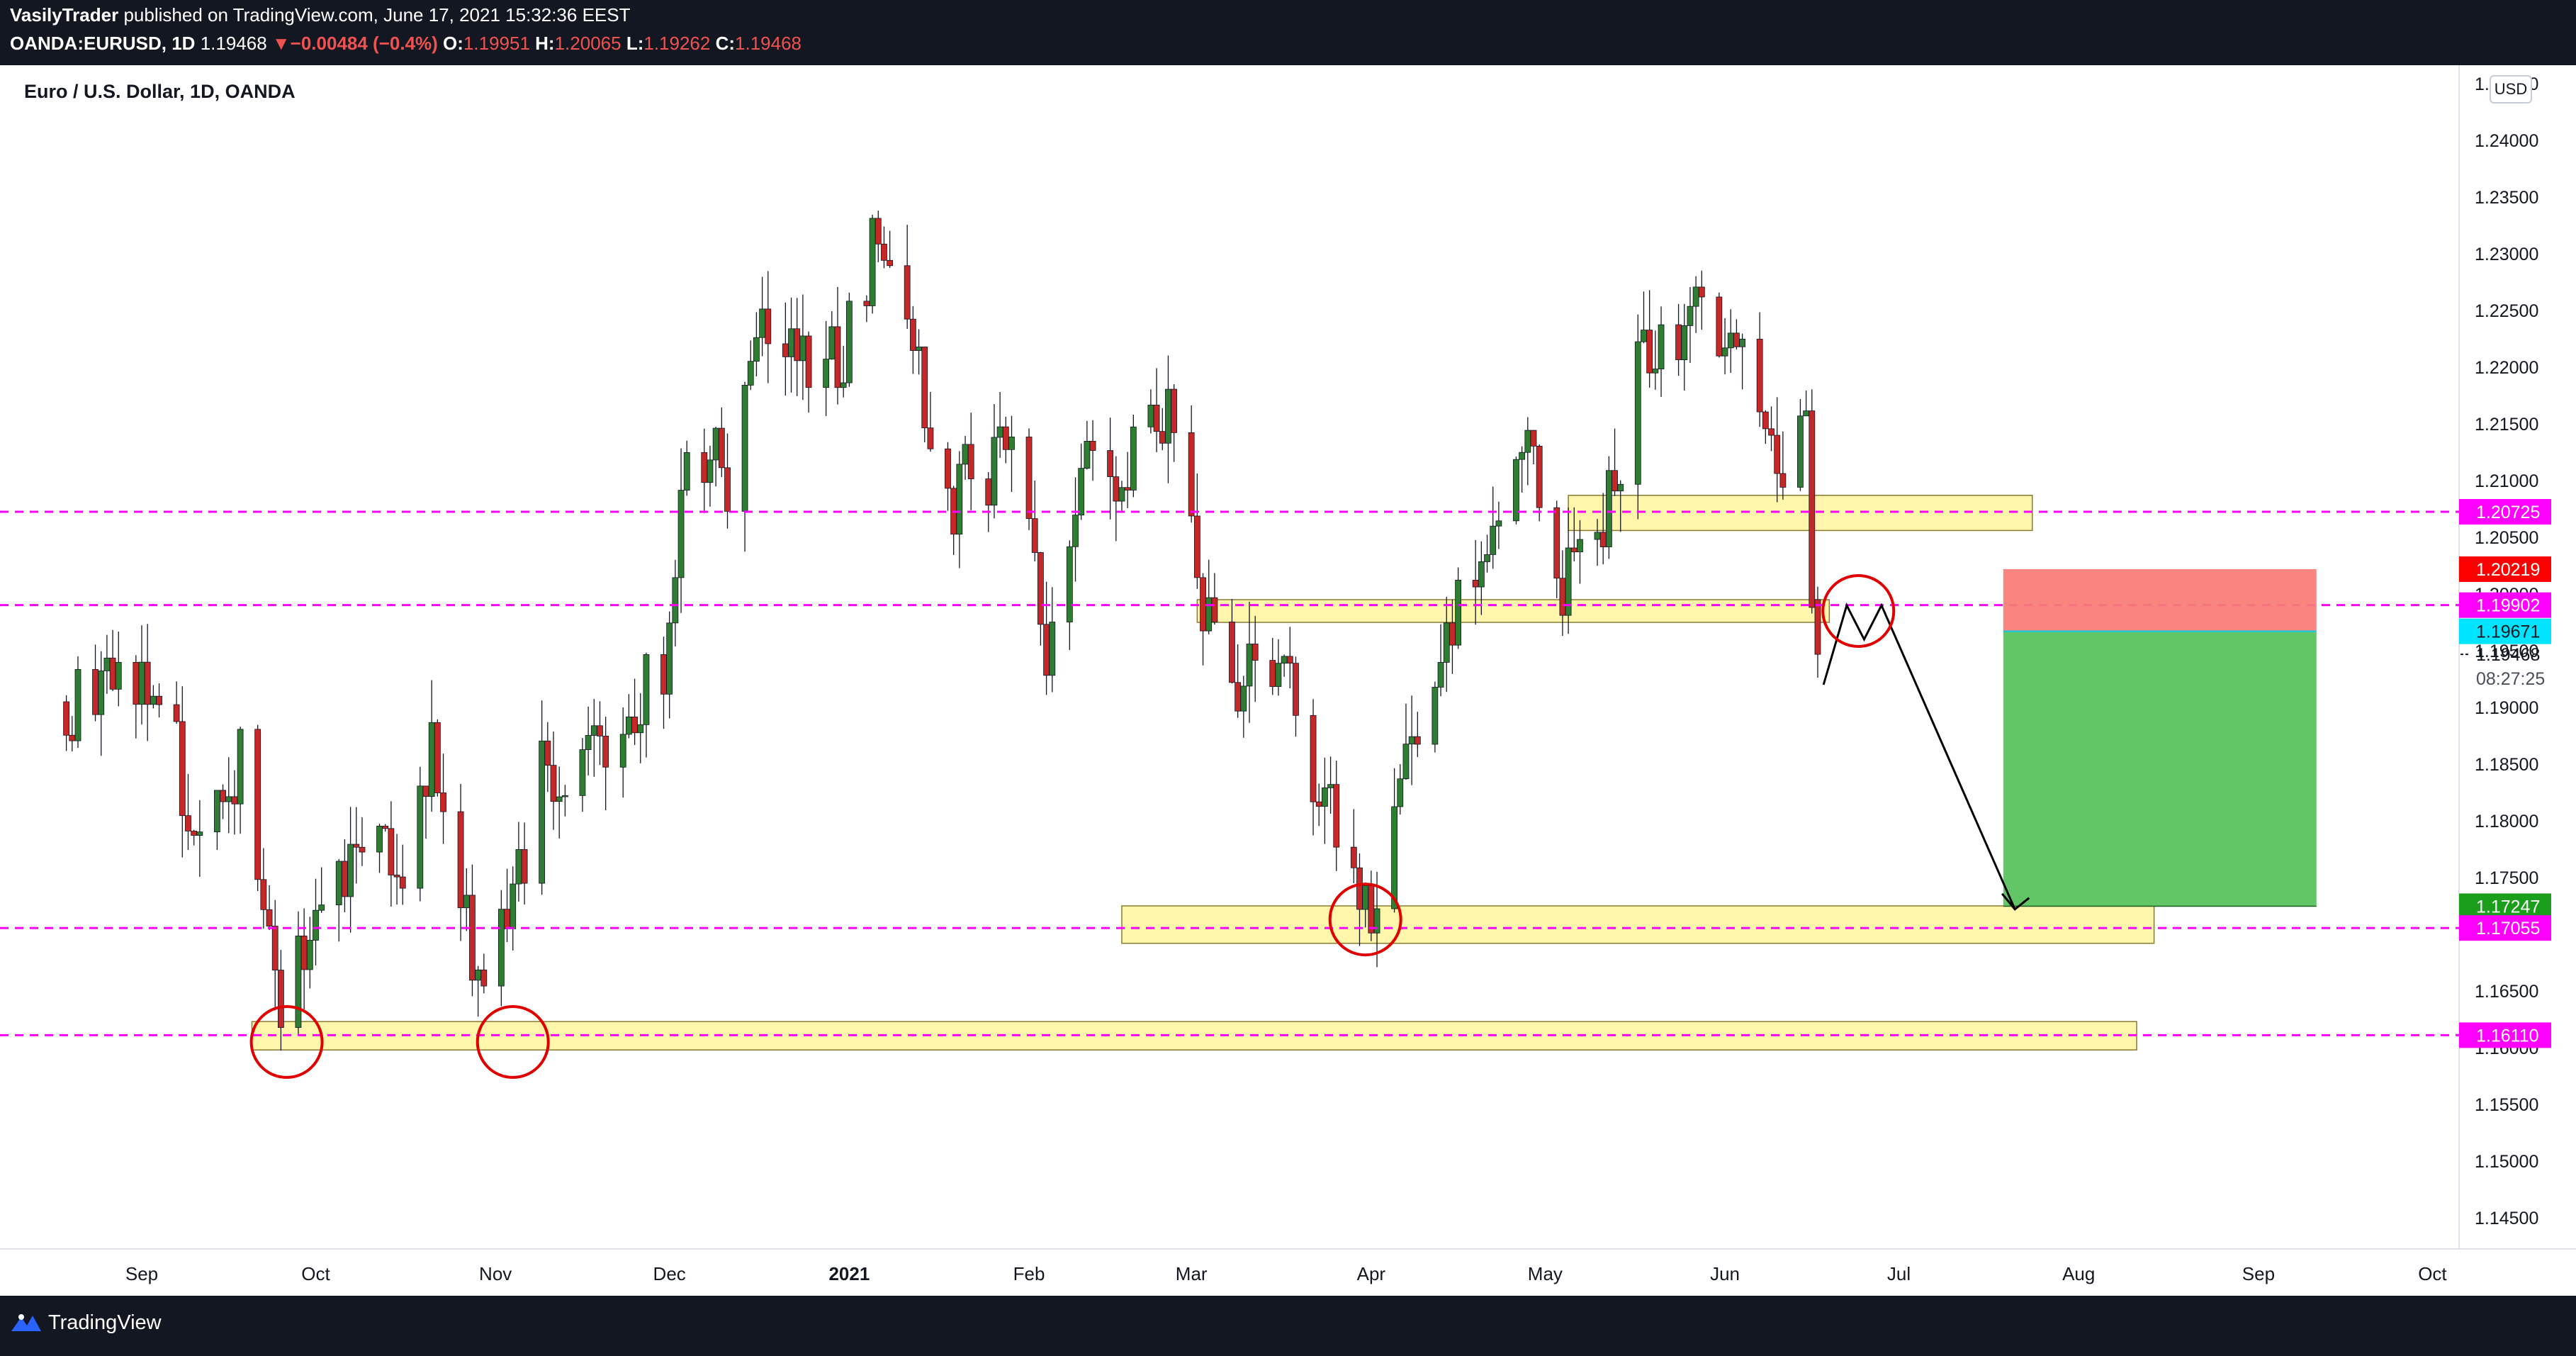 The height and width of the screenshot is (1356, 2576). Describe the element at coordinates (1029, 1273) in the screenshot. I see `time-tick-label: Feb` at that location.